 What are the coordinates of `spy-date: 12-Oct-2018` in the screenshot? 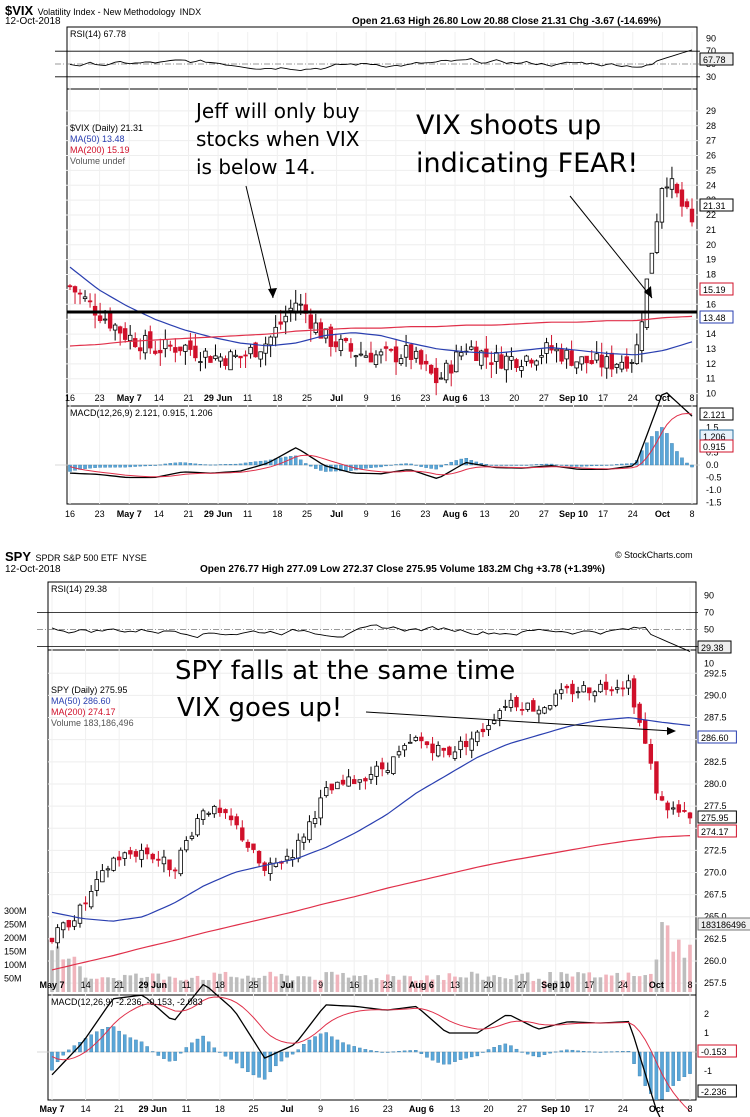 It's located at (33, 569).